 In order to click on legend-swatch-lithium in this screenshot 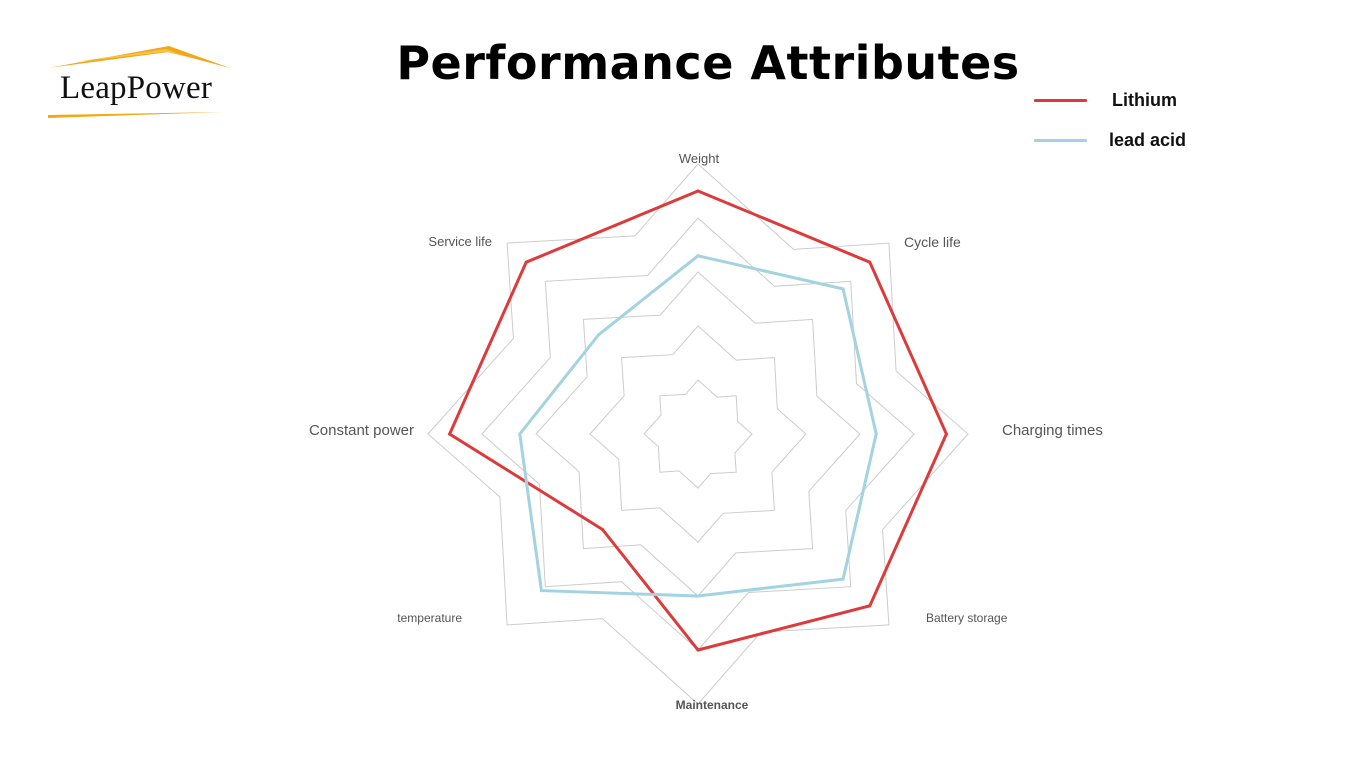, I will do `click(1060, 100)`.